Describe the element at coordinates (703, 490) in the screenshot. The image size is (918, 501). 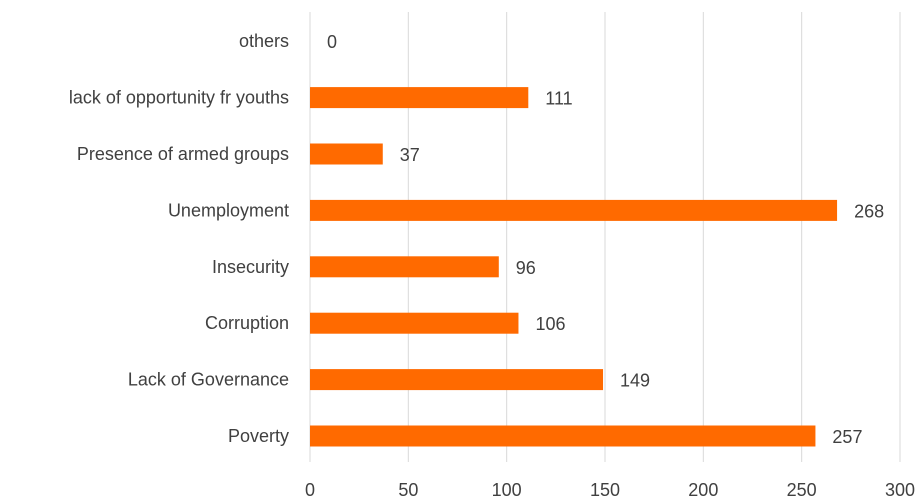
I see `x-tick-label: 200` at that location.